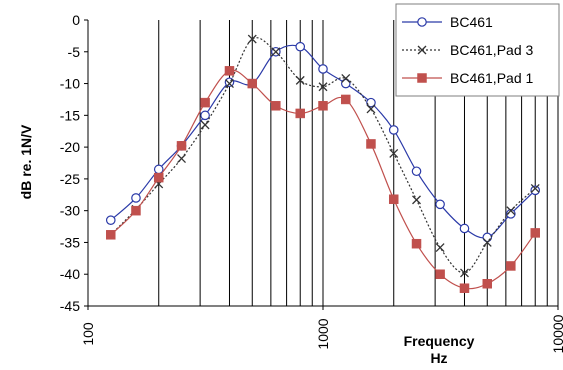  What do you see at coordinates (70, 115) in the screenshot?
I see `y-tick-label: -15` at bounding box center [70, 115].